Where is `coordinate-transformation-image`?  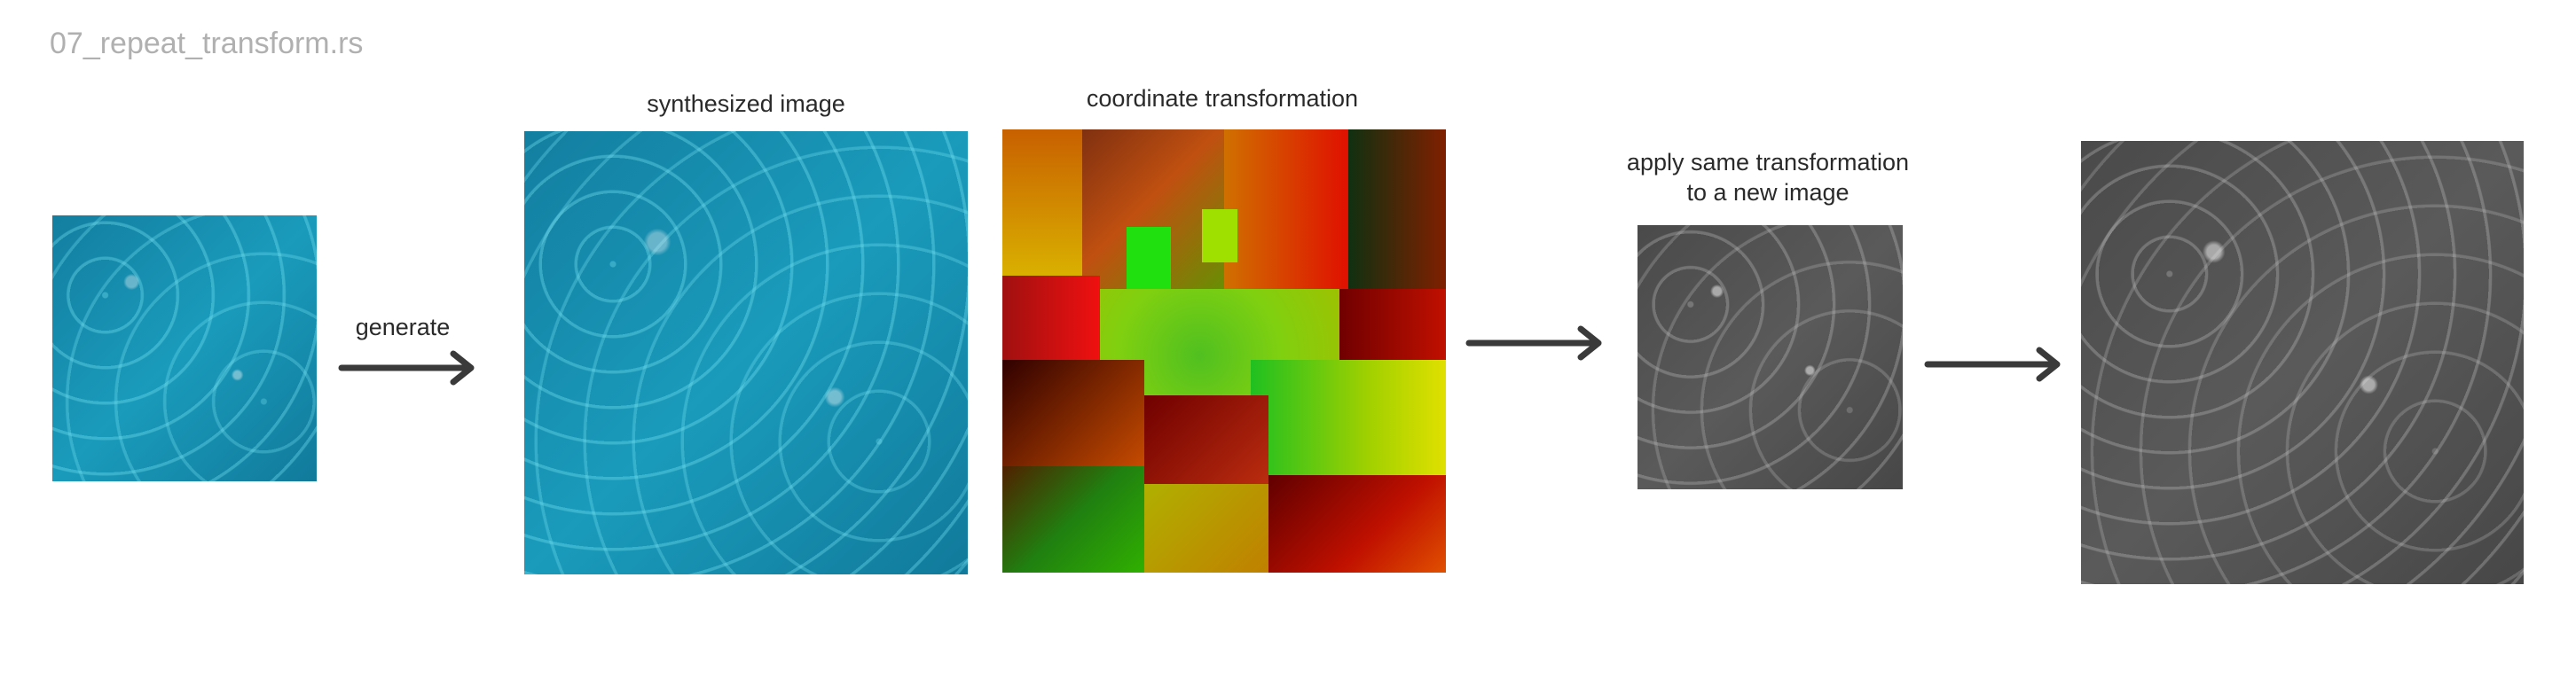 coordinate-transformation-image is located at coordinates (1224, 351).